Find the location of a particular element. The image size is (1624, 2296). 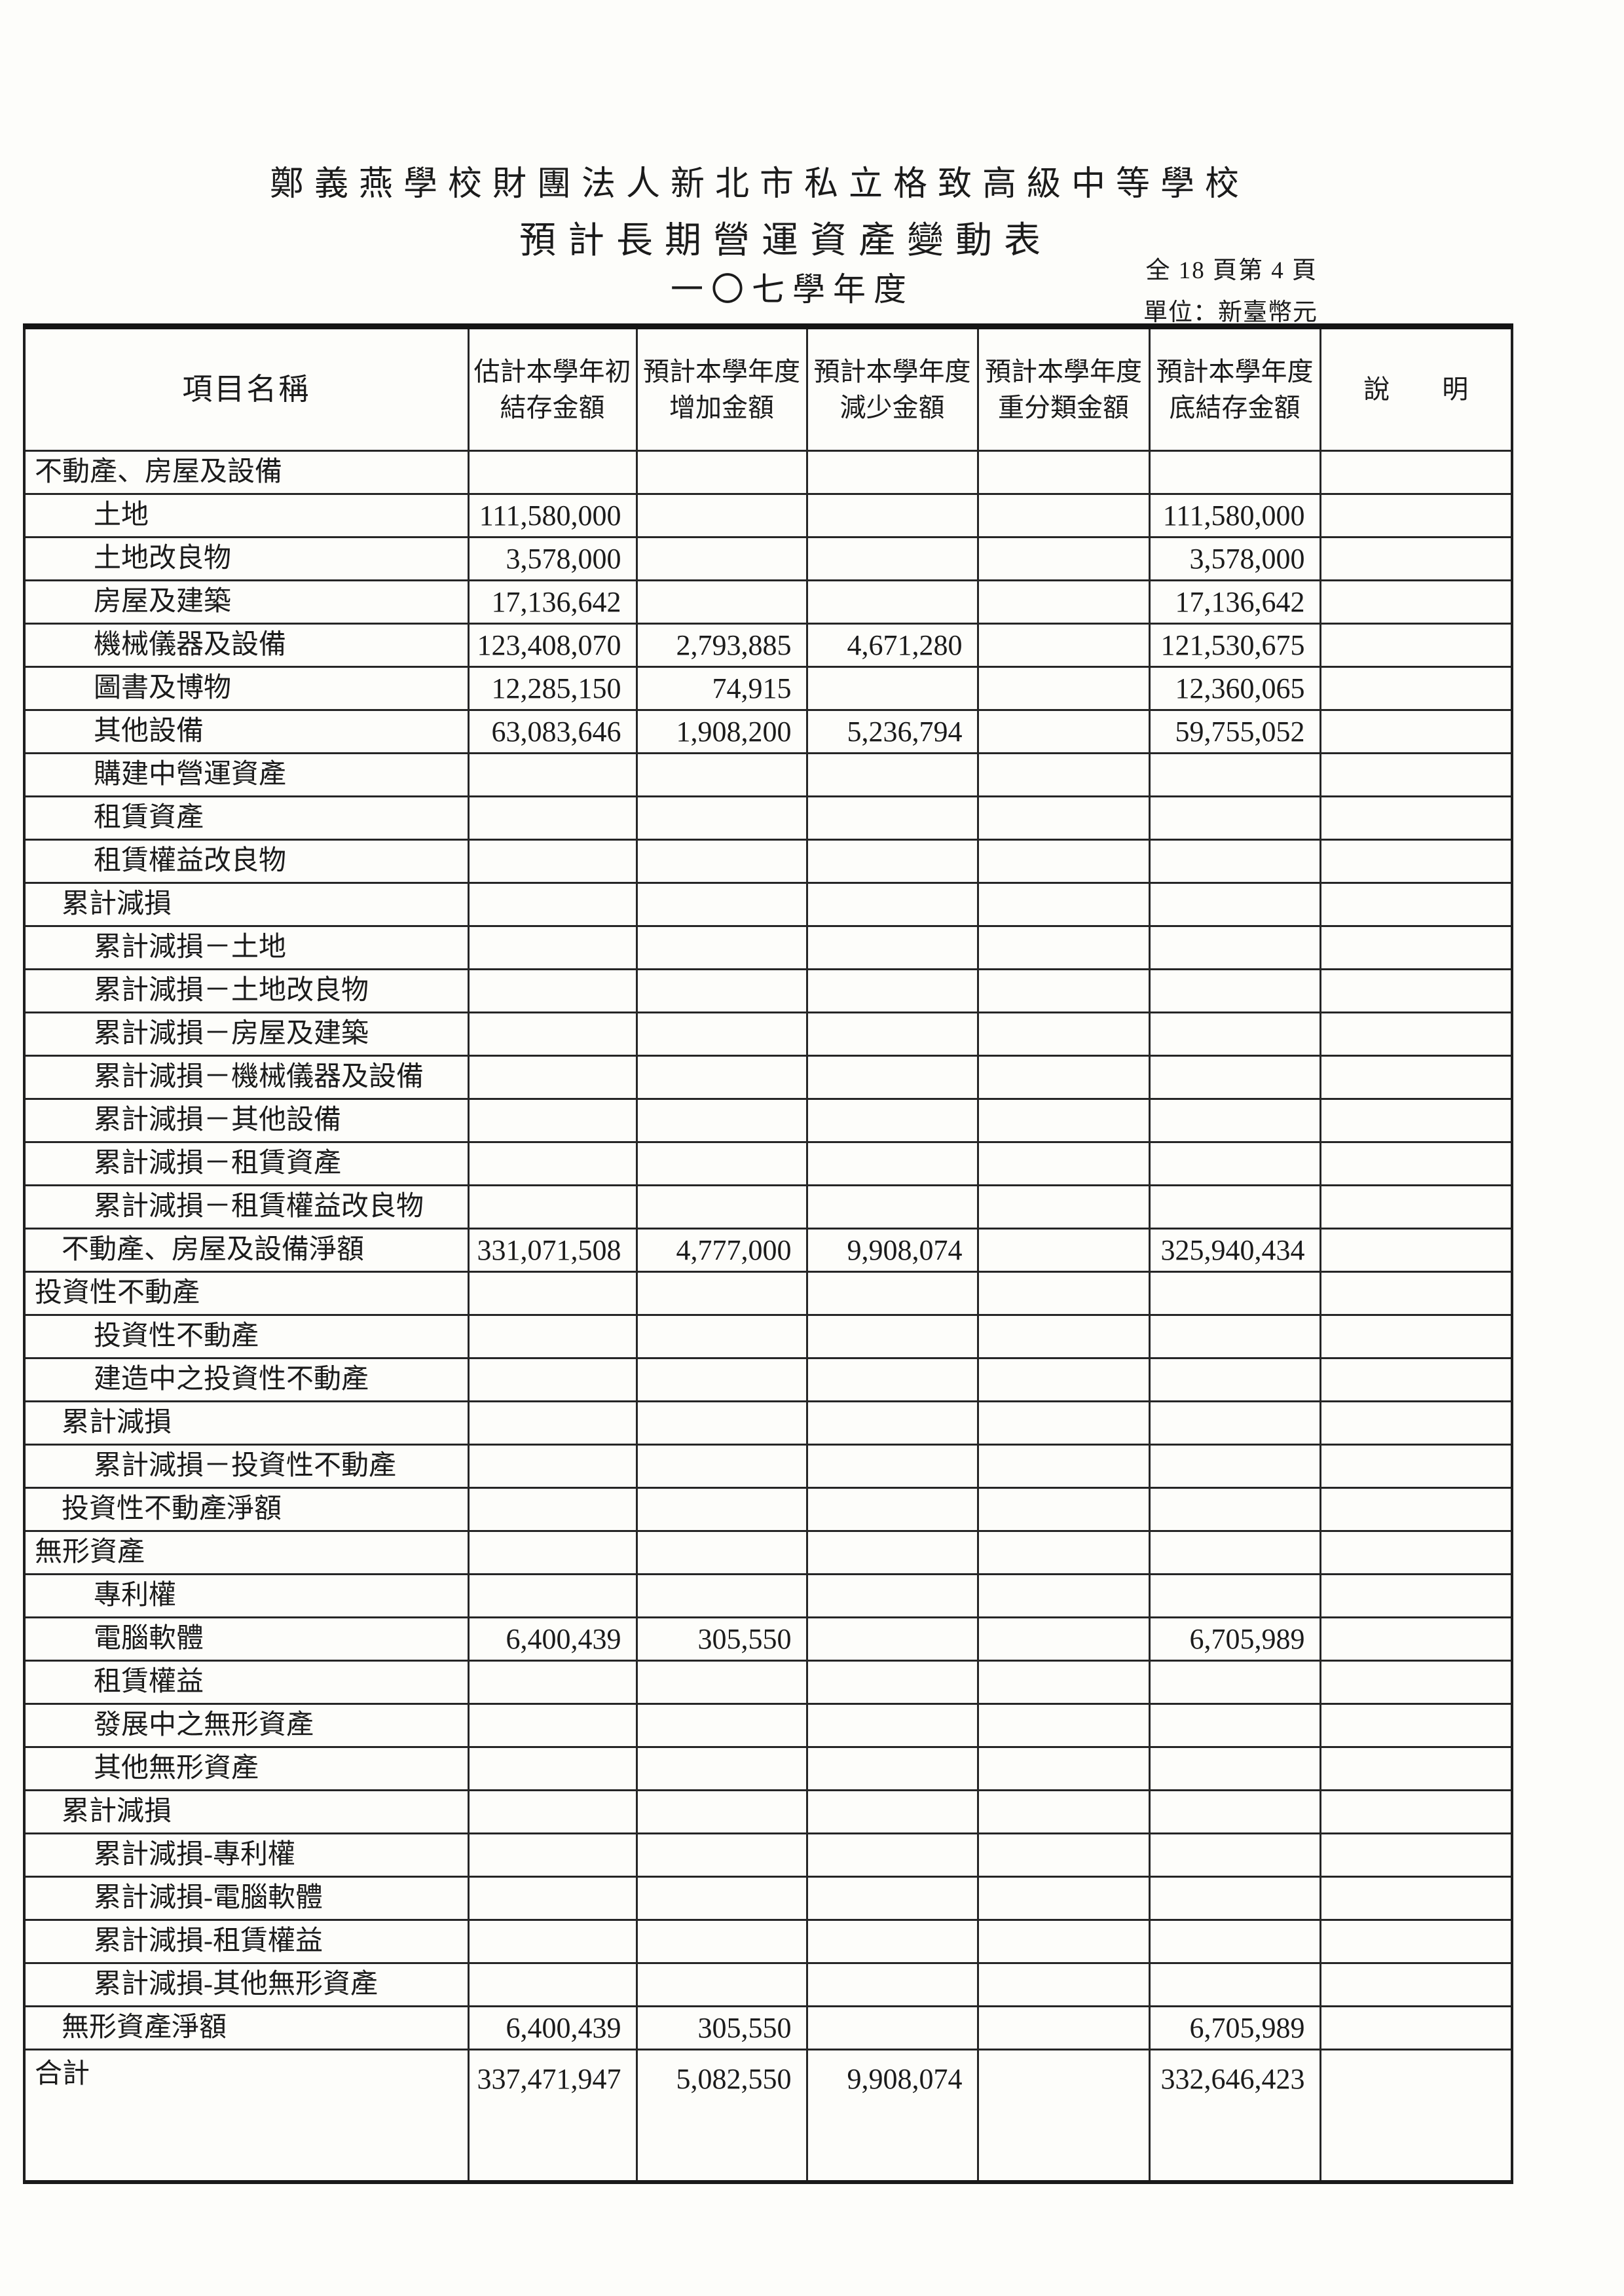

row-label: 累計減損－房屋及建築 is located at coordinates (246, 1034).